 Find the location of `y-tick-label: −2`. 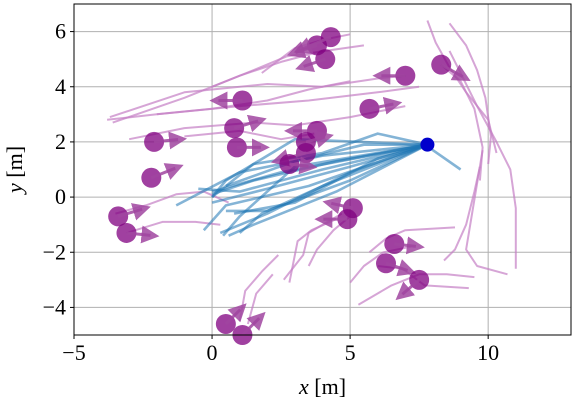

y-tick-label: −2 is located at coordinates (54, 251).